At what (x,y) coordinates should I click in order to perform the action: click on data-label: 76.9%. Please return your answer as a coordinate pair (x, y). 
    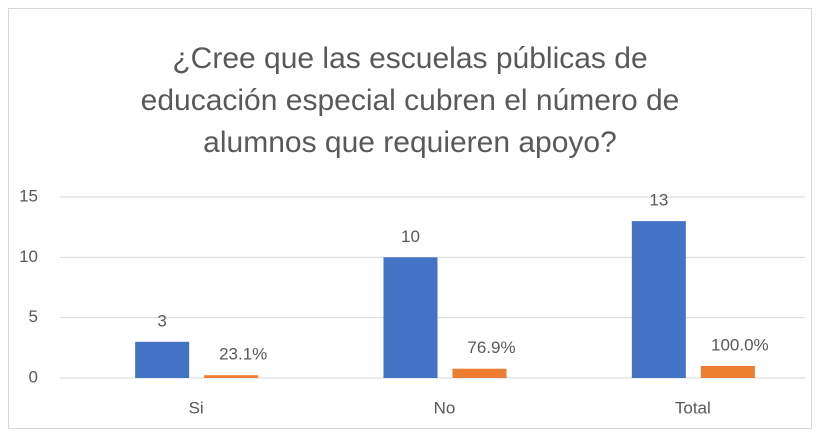
    Looking at the image, I should click on (491, 347).